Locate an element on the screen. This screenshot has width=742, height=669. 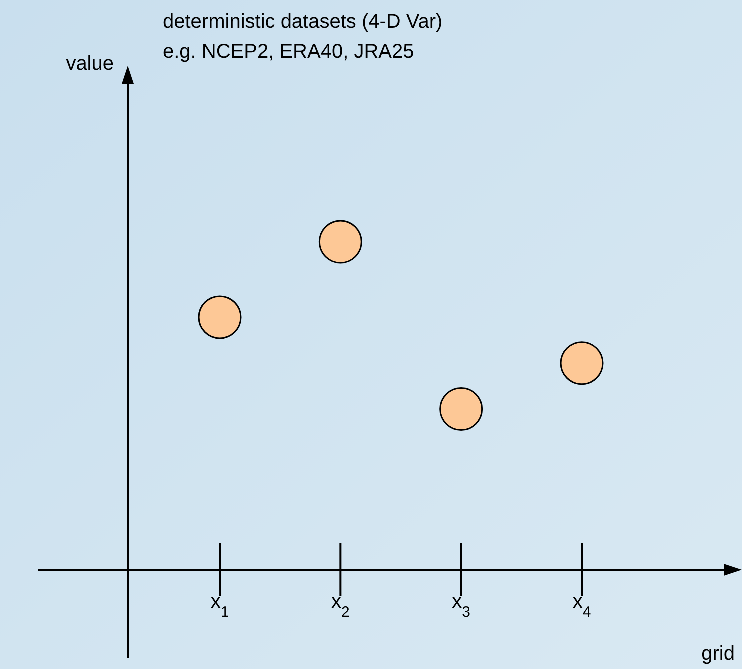
x-tick-label: x$_{4}$ is located at coordinates (582, 605).